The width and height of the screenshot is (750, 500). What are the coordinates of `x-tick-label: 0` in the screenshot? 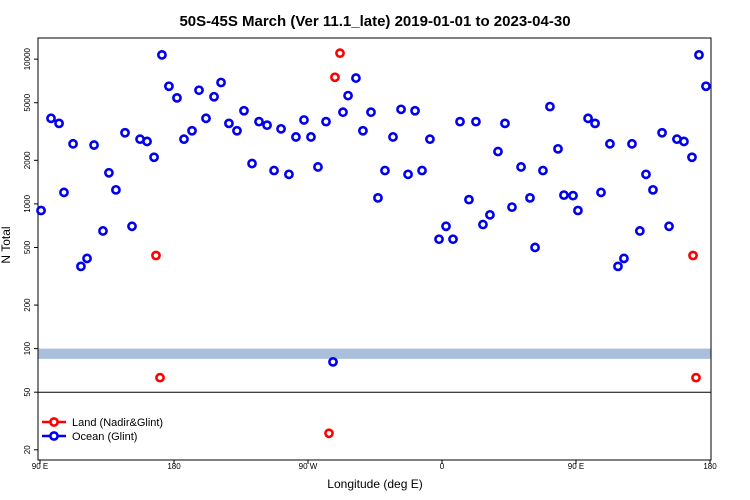 It's located at (442, 466).